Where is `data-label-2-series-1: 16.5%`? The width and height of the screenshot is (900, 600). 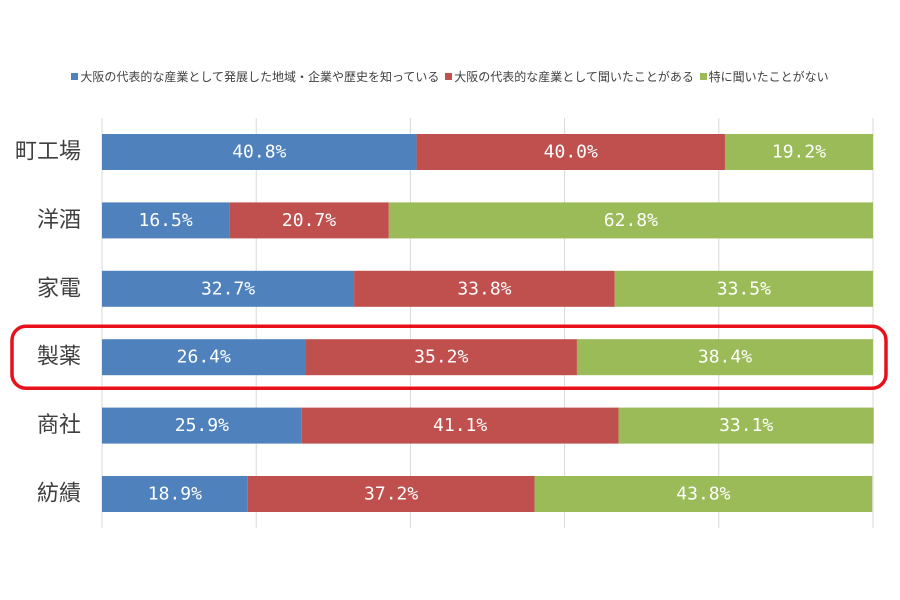 data-label-2-series-1: 16.5% is located at coordinates (166, 220).